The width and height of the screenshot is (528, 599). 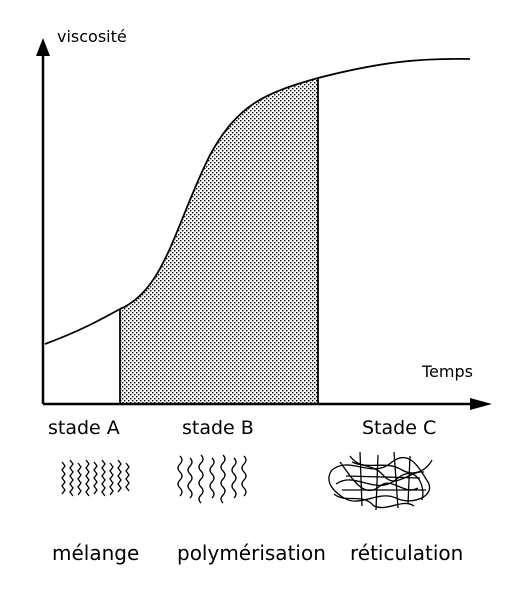 I want to click on stage-c-process-label: réticulation, so click(x=406, y=553).